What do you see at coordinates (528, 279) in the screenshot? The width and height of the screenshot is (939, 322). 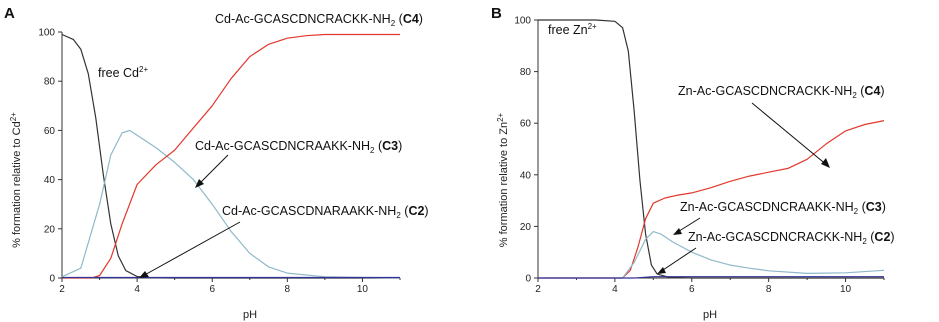 I see `panel-b-ytick-label: 0` at bounding box center [528, 279].